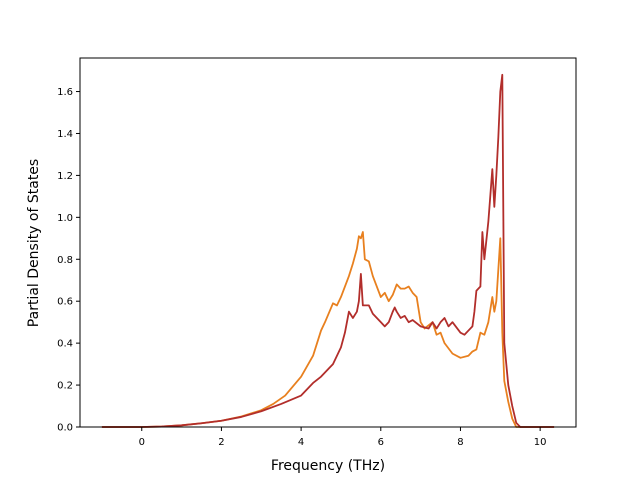  What do you see at coordinates (65, 428) in the screenshot?
I see `y-tick-label: 0.0` at bounding box center [65, 428].